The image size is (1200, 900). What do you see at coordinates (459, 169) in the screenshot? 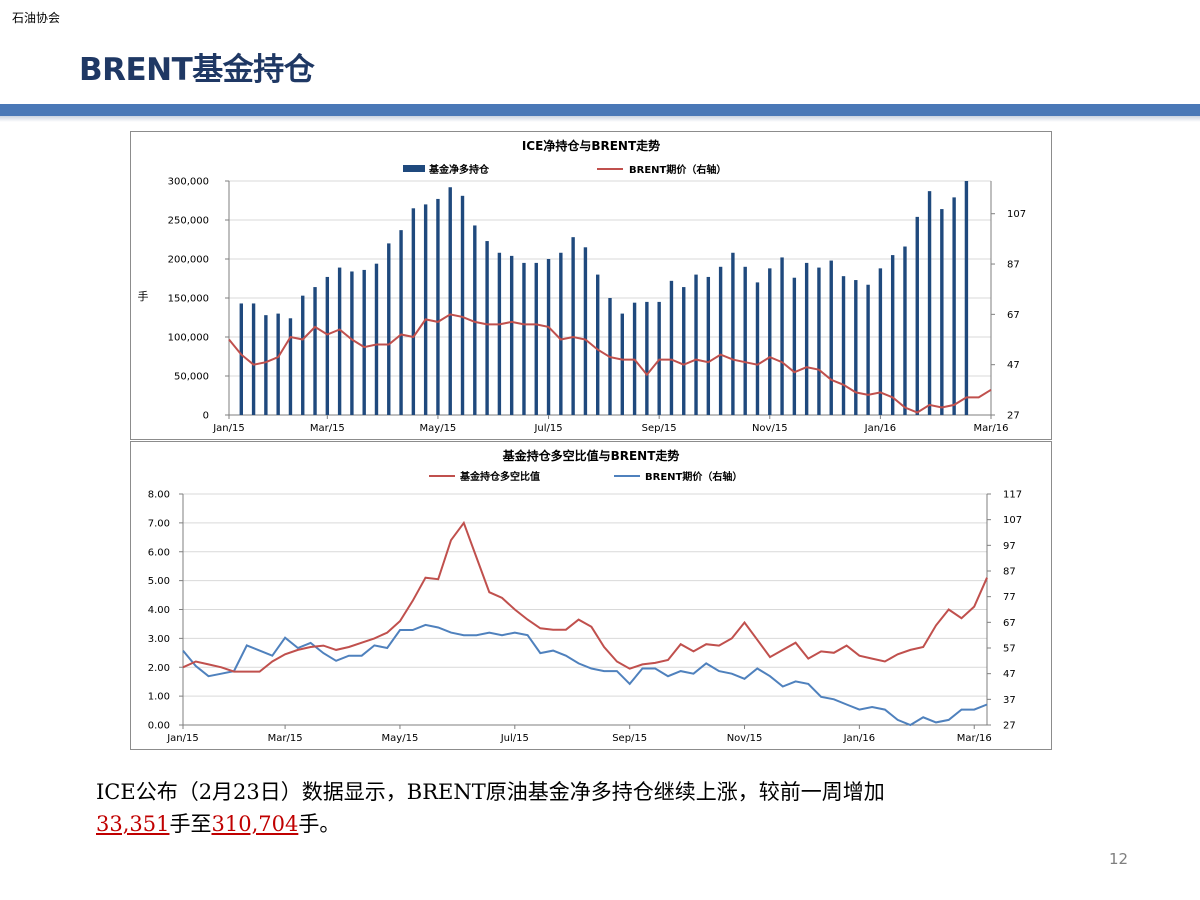
I see `legend-label-net-long: 基金净多持仓` at bounding box center [459, 169].